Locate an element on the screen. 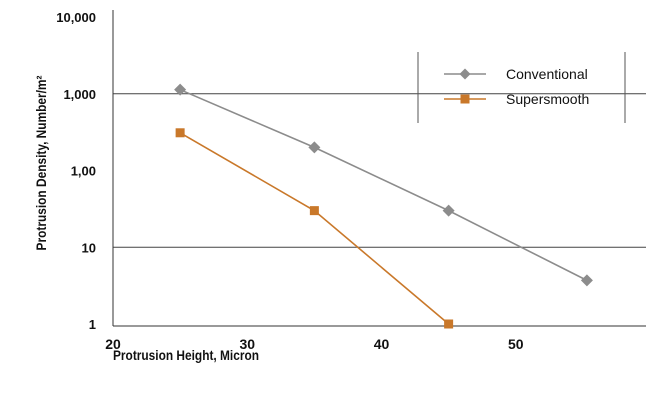 The image size is (646, 401). legend-label-conventional: Conventional is located at coordinates (547, 74).